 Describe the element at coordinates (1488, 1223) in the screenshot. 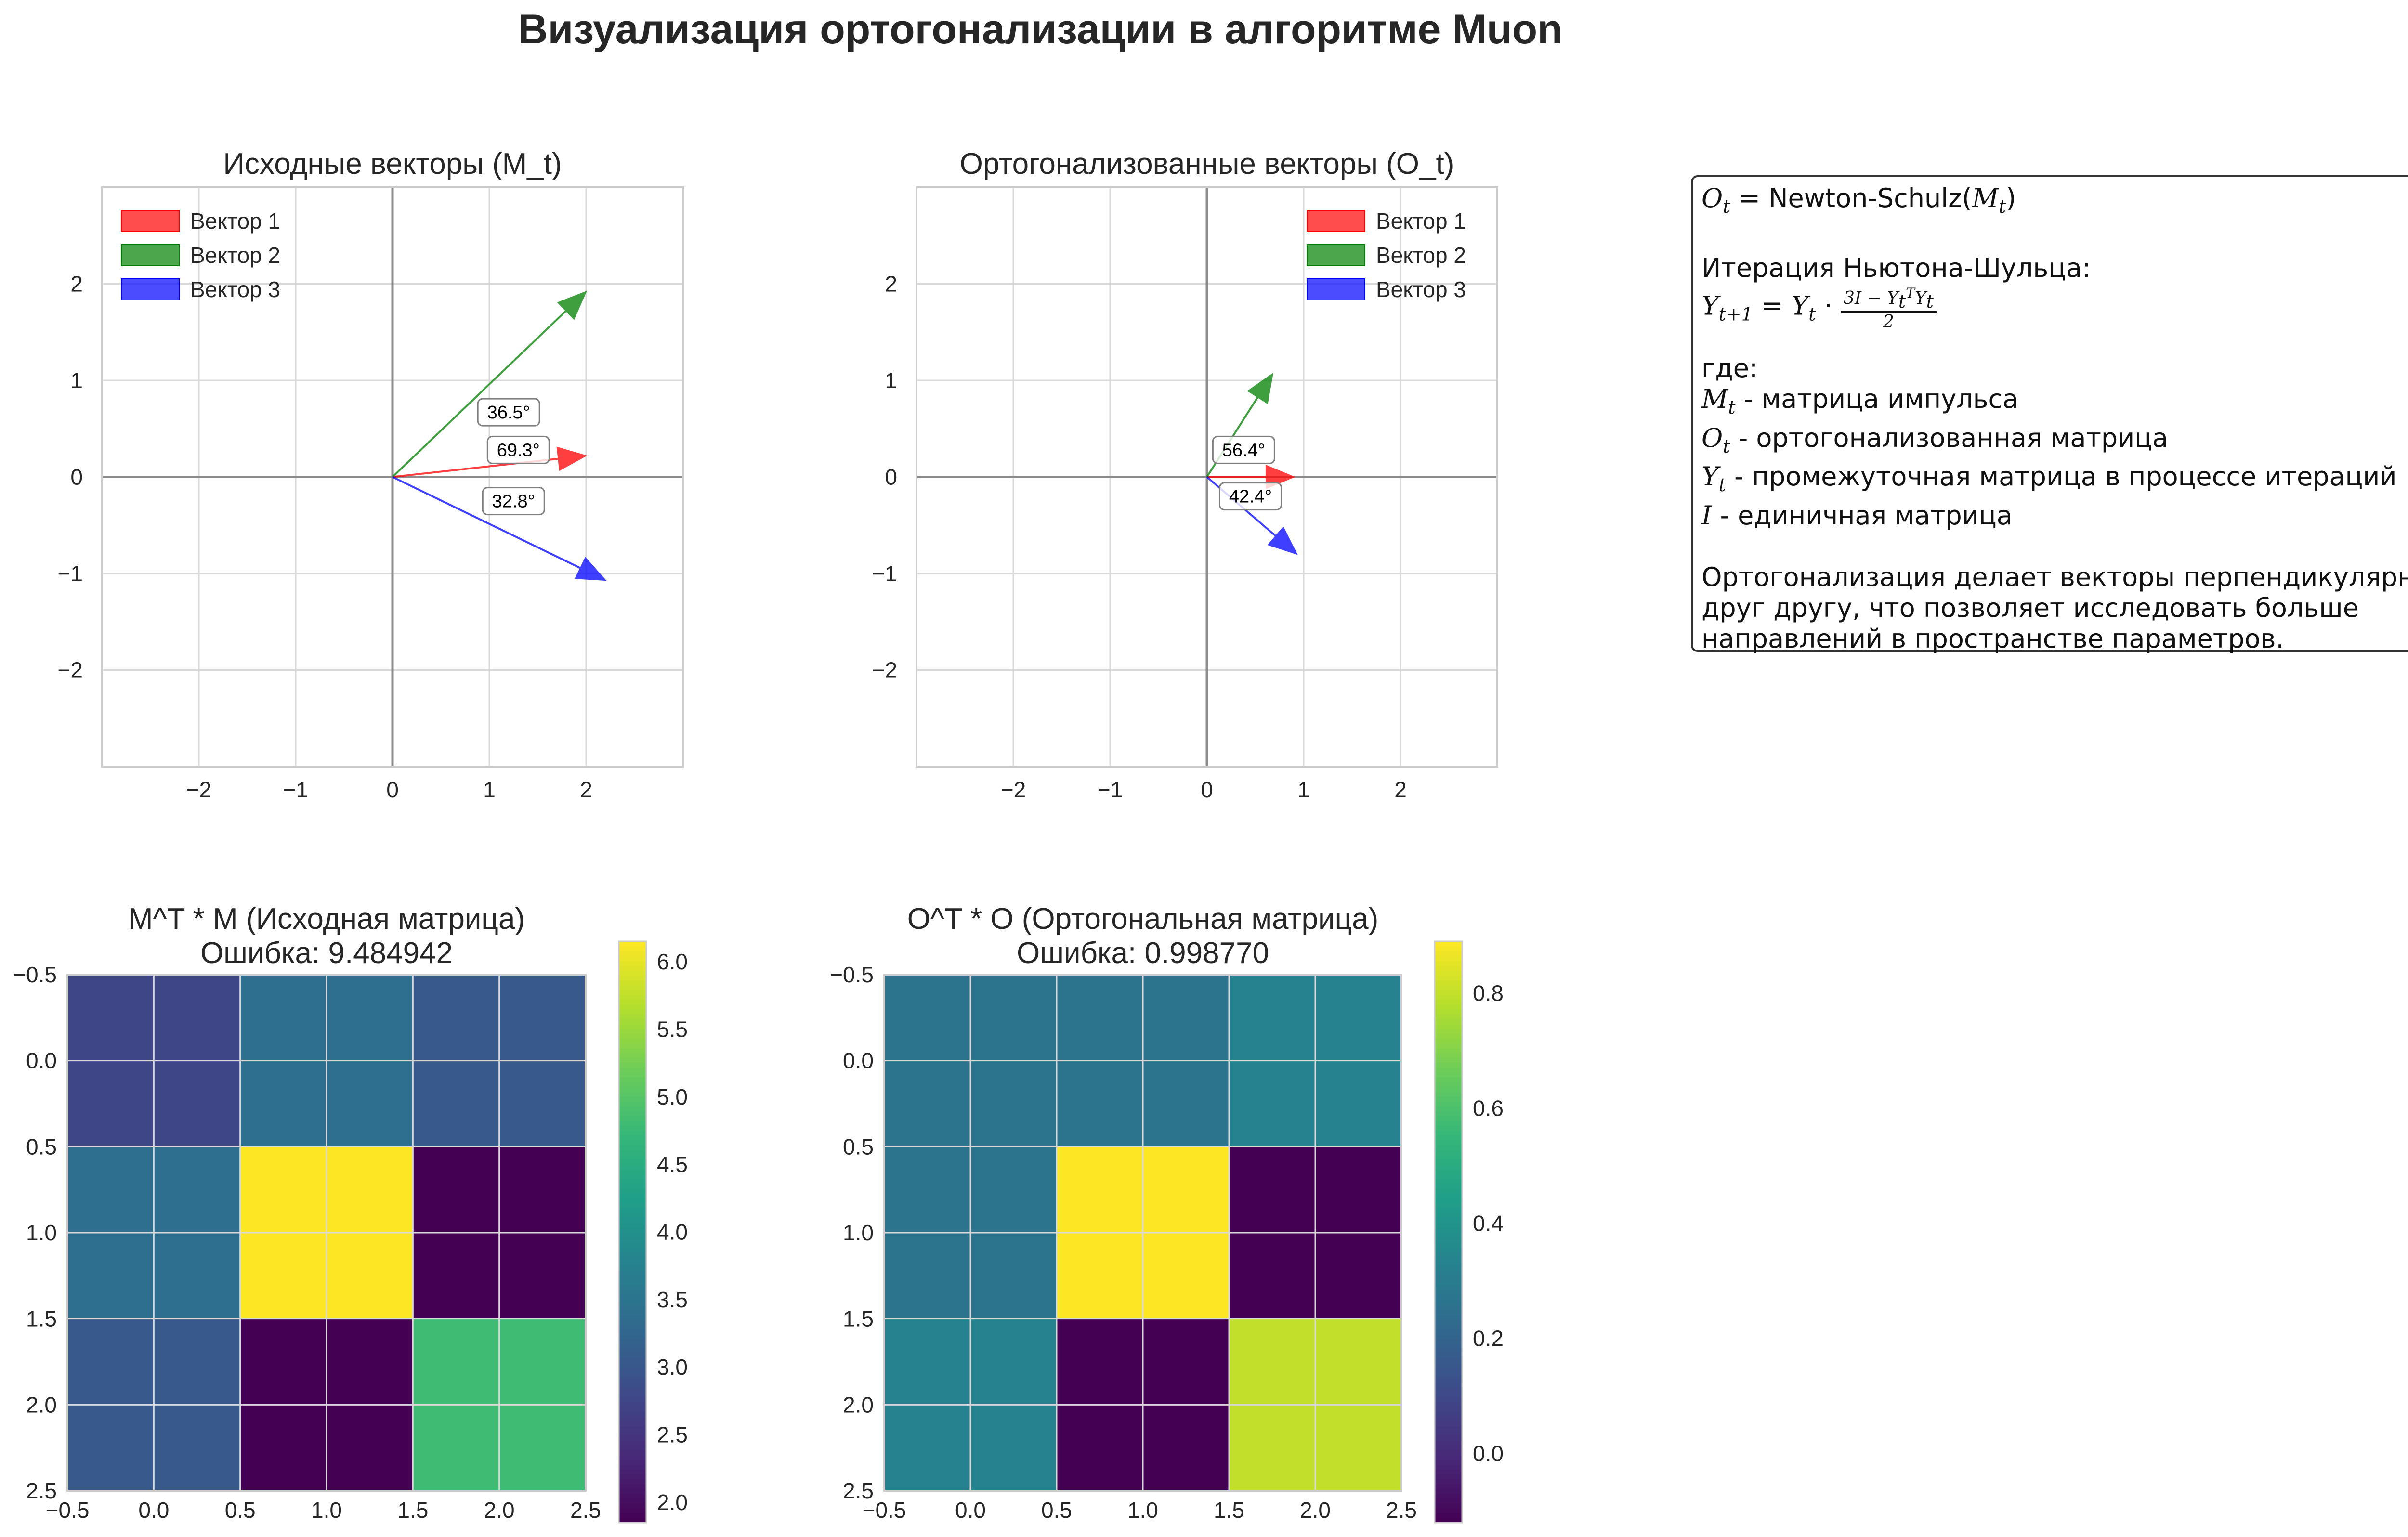

I see `heatmap-2-colorbar-tick-label: 0.4` at that location.